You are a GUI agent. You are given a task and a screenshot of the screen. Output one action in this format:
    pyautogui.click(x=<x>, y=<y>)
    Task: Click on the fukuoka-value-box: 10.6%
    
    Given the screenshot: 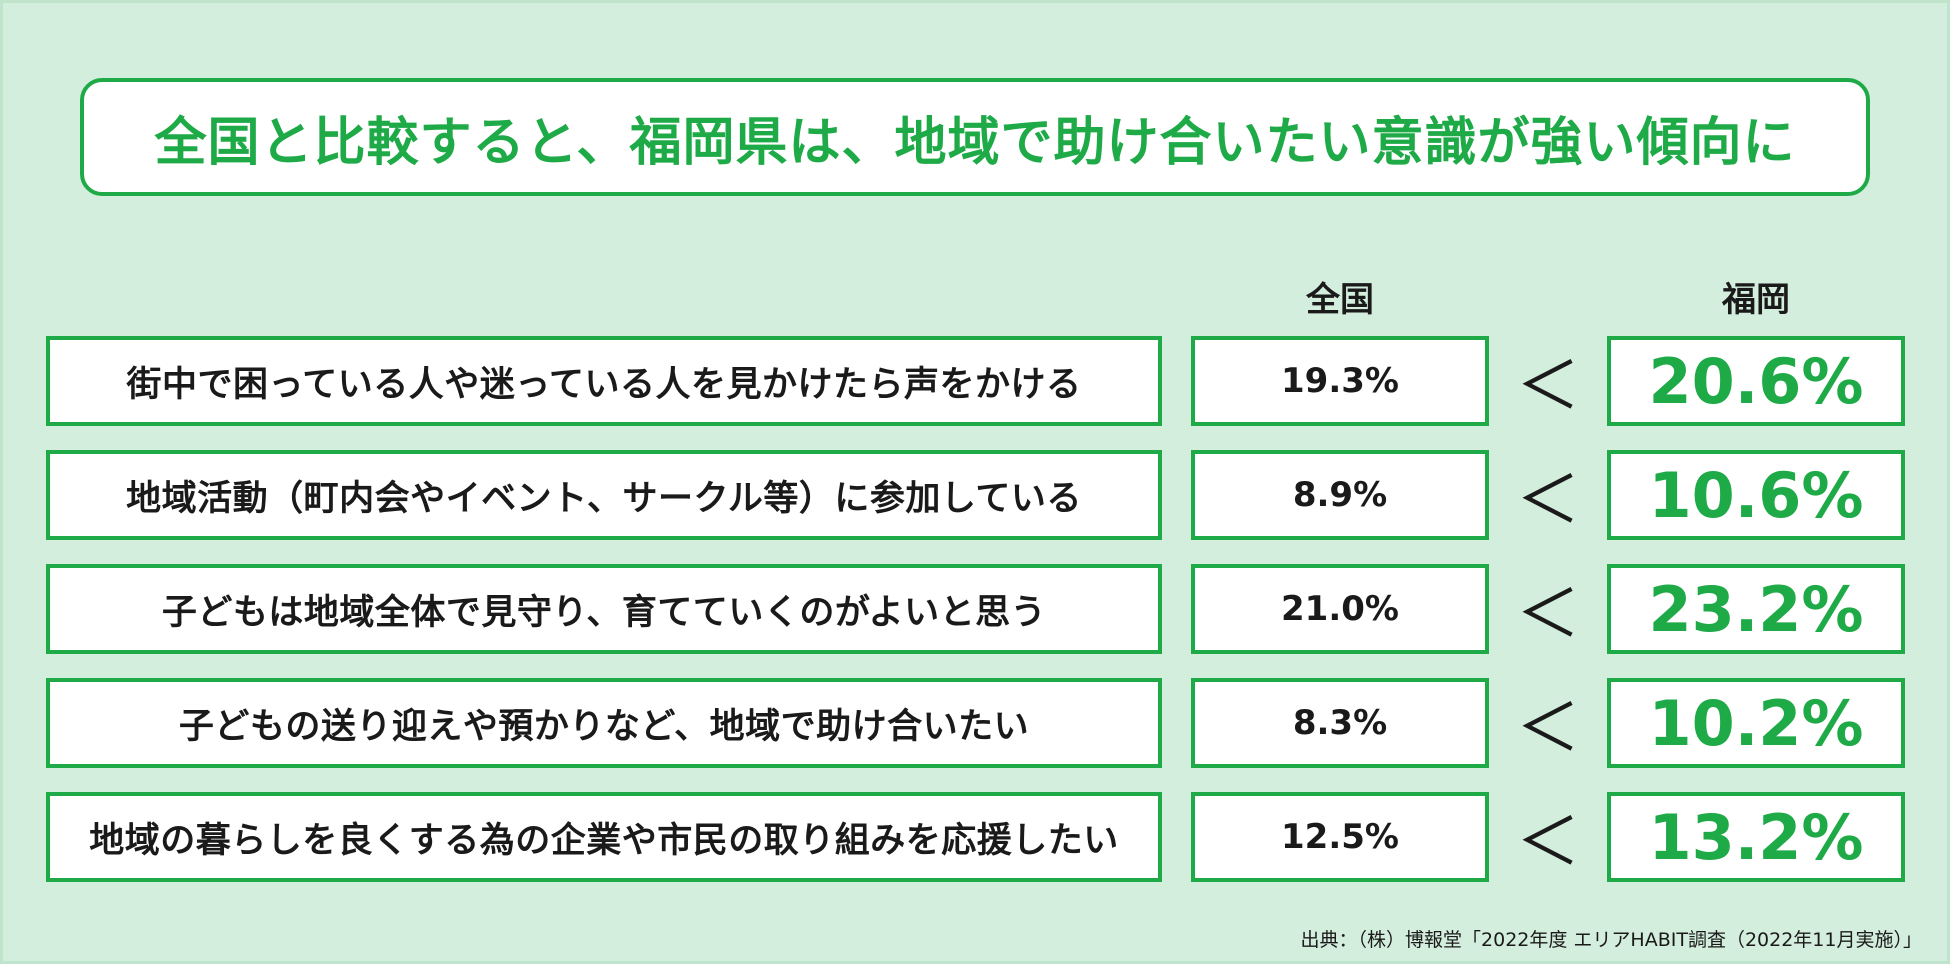 What is the action you would take?
    pyautogui.click(x=1756, y=495)
    